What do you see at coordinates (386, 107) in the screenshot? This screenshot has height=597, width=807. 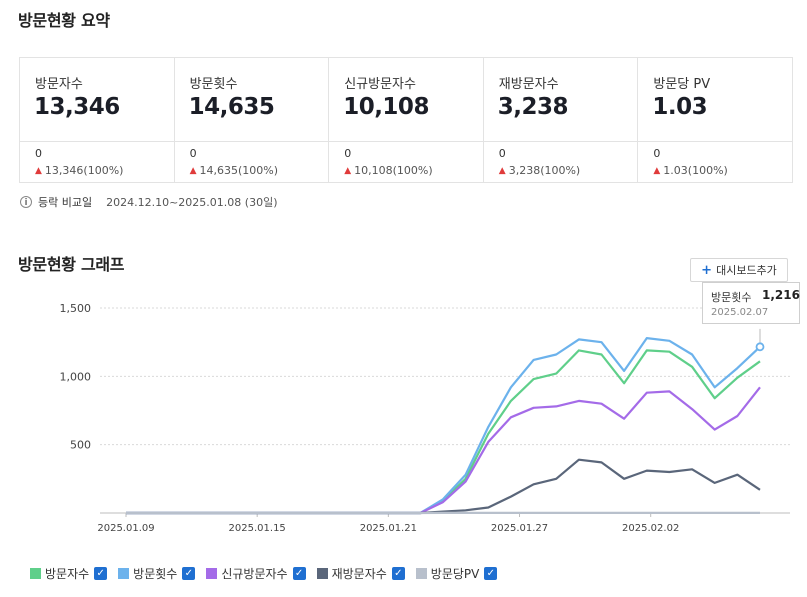 I see `card-value: 10,108` at bounding box center [386, 107].